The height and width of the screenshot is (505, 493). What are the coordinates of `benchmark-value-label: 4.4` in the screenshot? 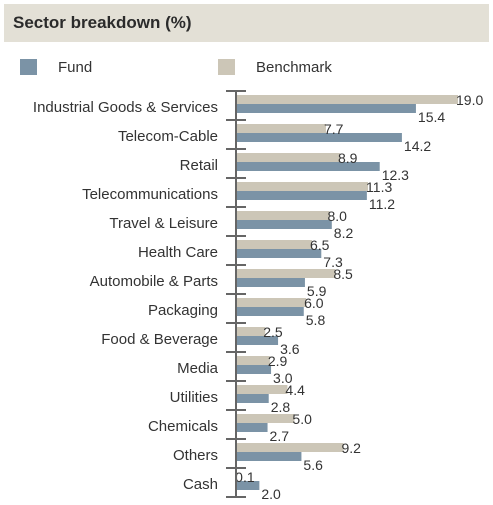 It's located at (295, 390).